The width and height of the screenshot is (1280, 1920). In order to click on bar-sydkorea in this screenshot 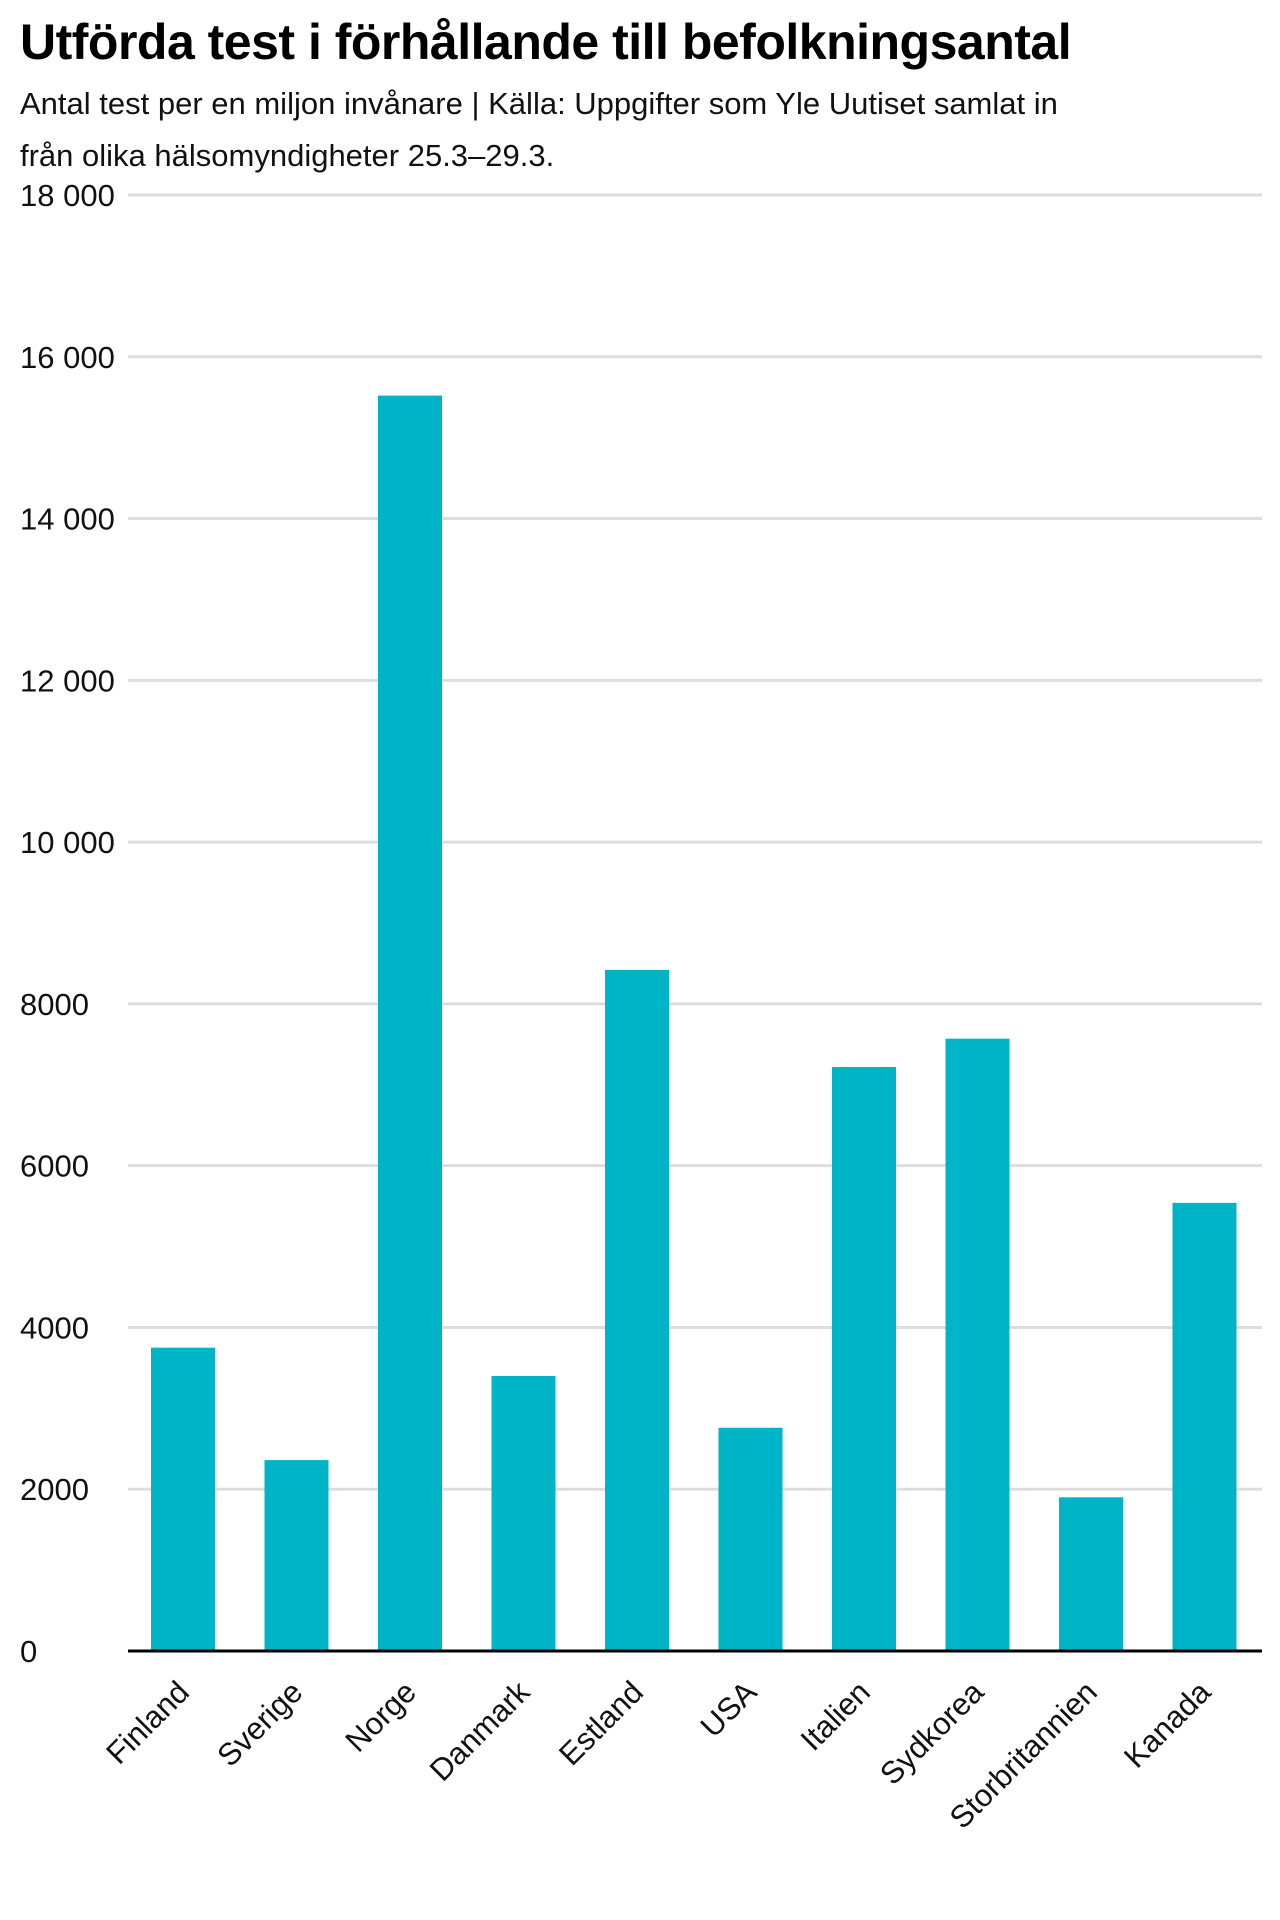, I will do `click(977, 1344)`.